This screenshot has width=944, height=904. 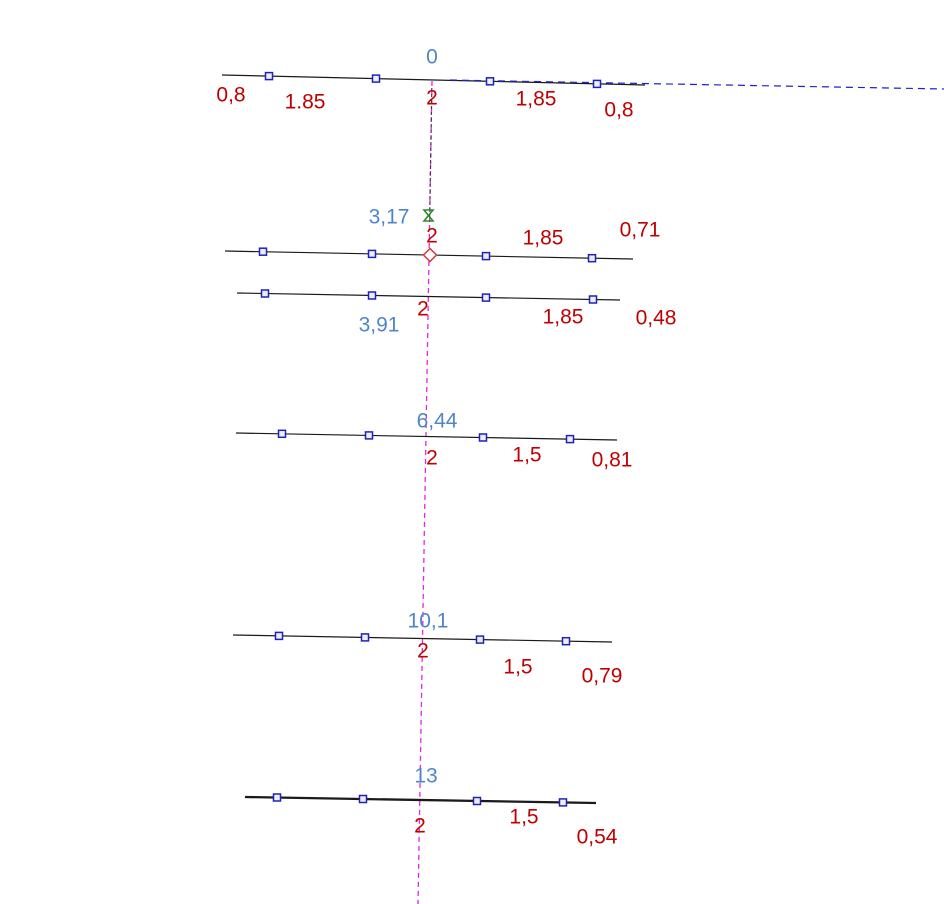 What do you see at coordinates (426, 776) in the screenshot?
I see `elevation-label: 13` at bounding box center [426, 776].